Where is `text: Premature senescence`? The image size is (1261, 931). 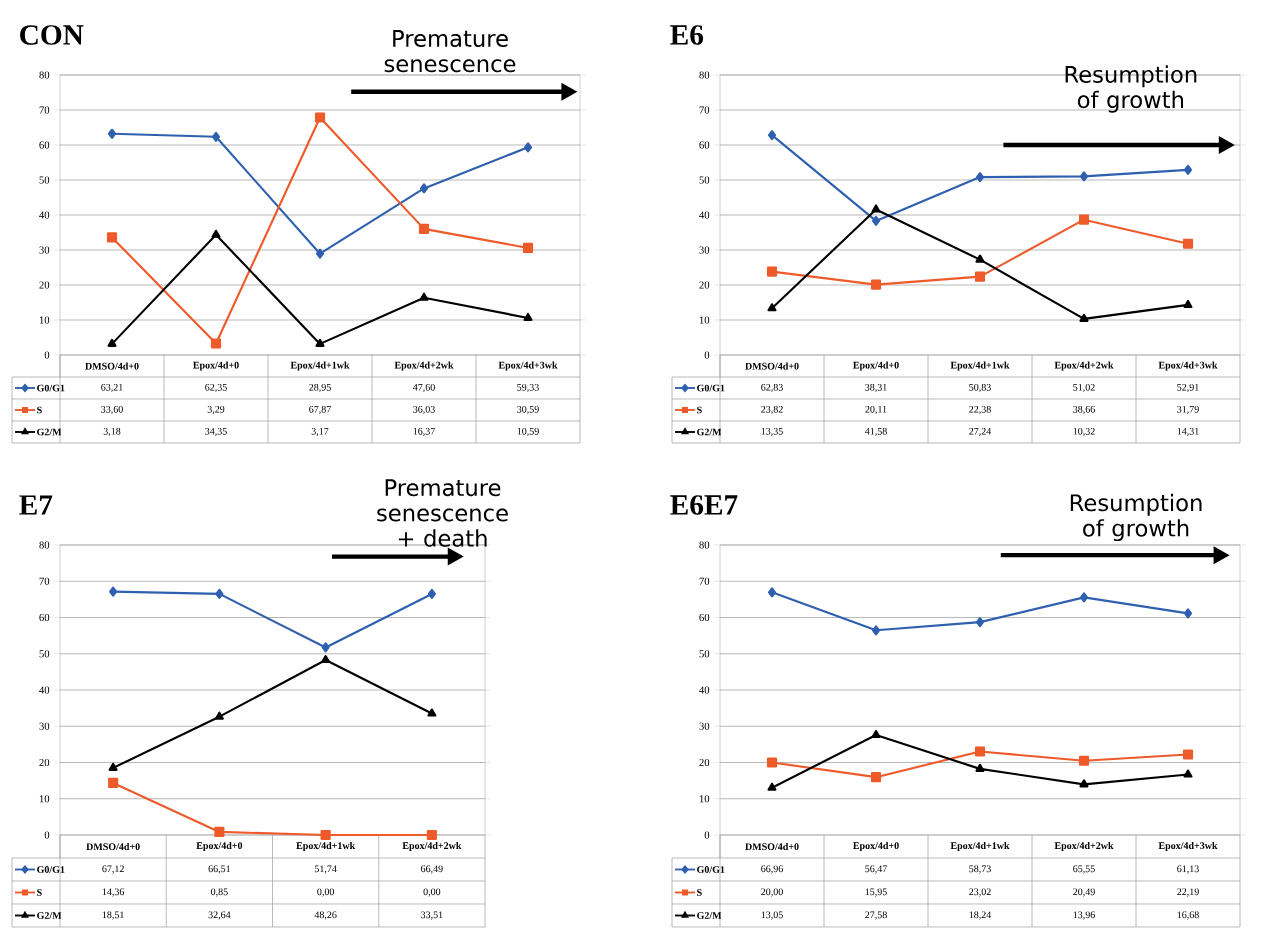 text: Premature senescence is located at coordinates (450, 51).